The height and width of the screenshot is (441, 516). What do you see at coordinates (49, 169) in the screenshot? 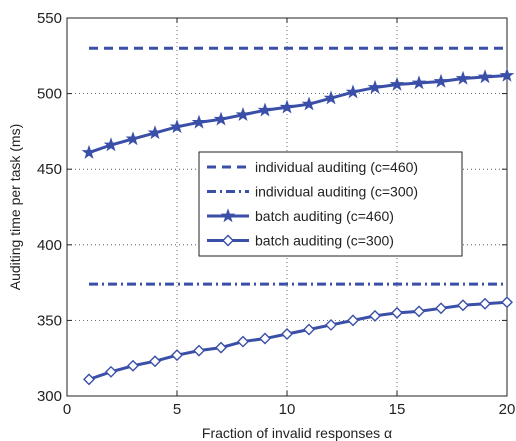
I see `y-tick-label: 450` at bounding box center [49, 169].